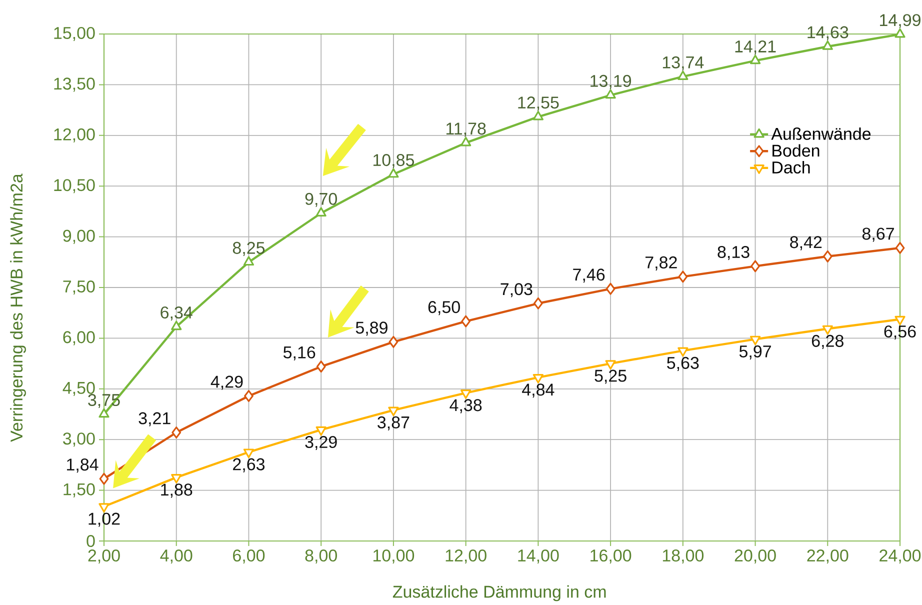  I want to click on y-tick-label: 15,00, so click(74, 34).